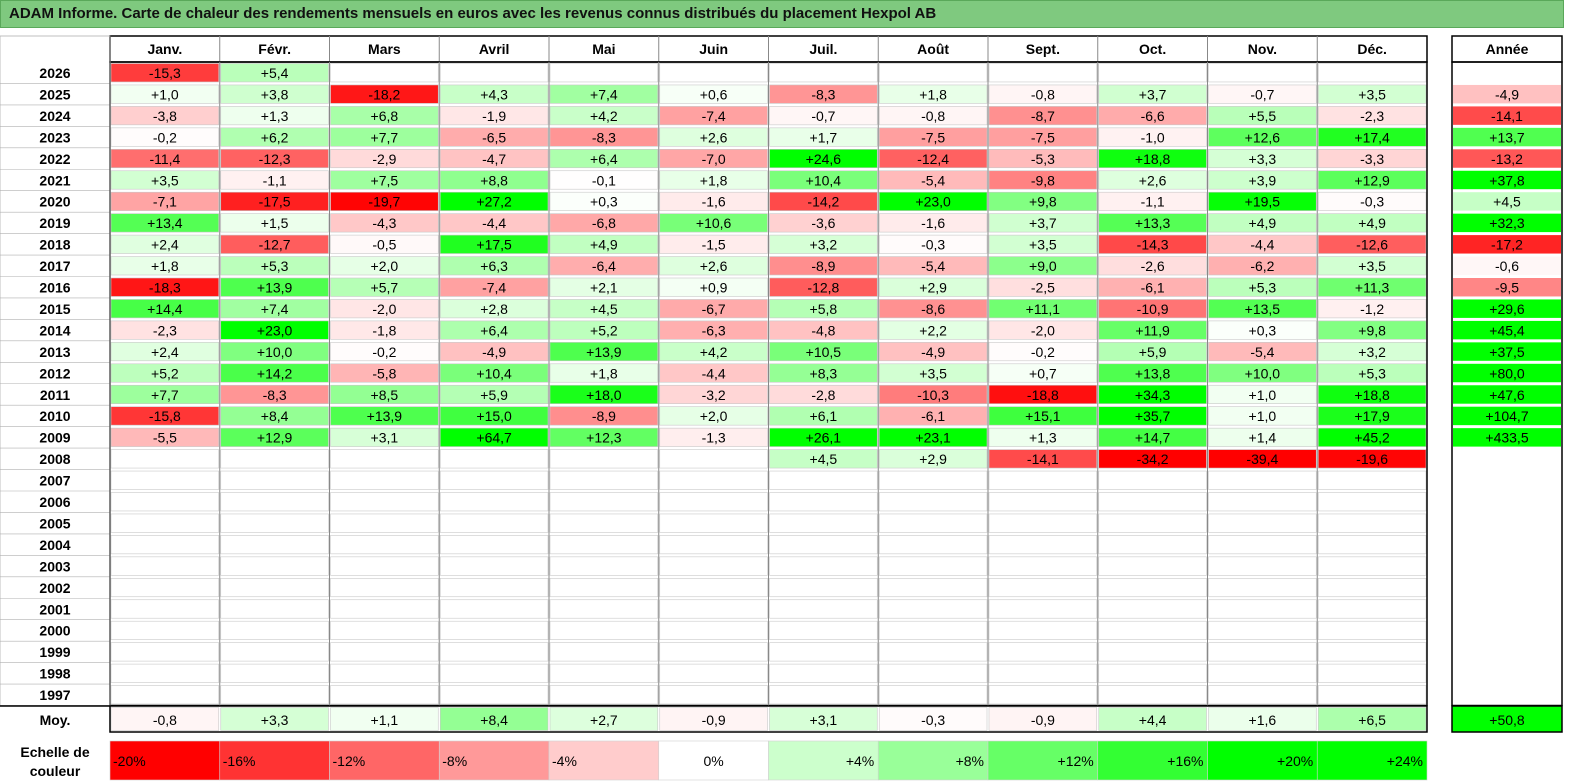  Describe the element at coordinates (54, 481) in the screenshot. I see `year-label: 2007` at that location.